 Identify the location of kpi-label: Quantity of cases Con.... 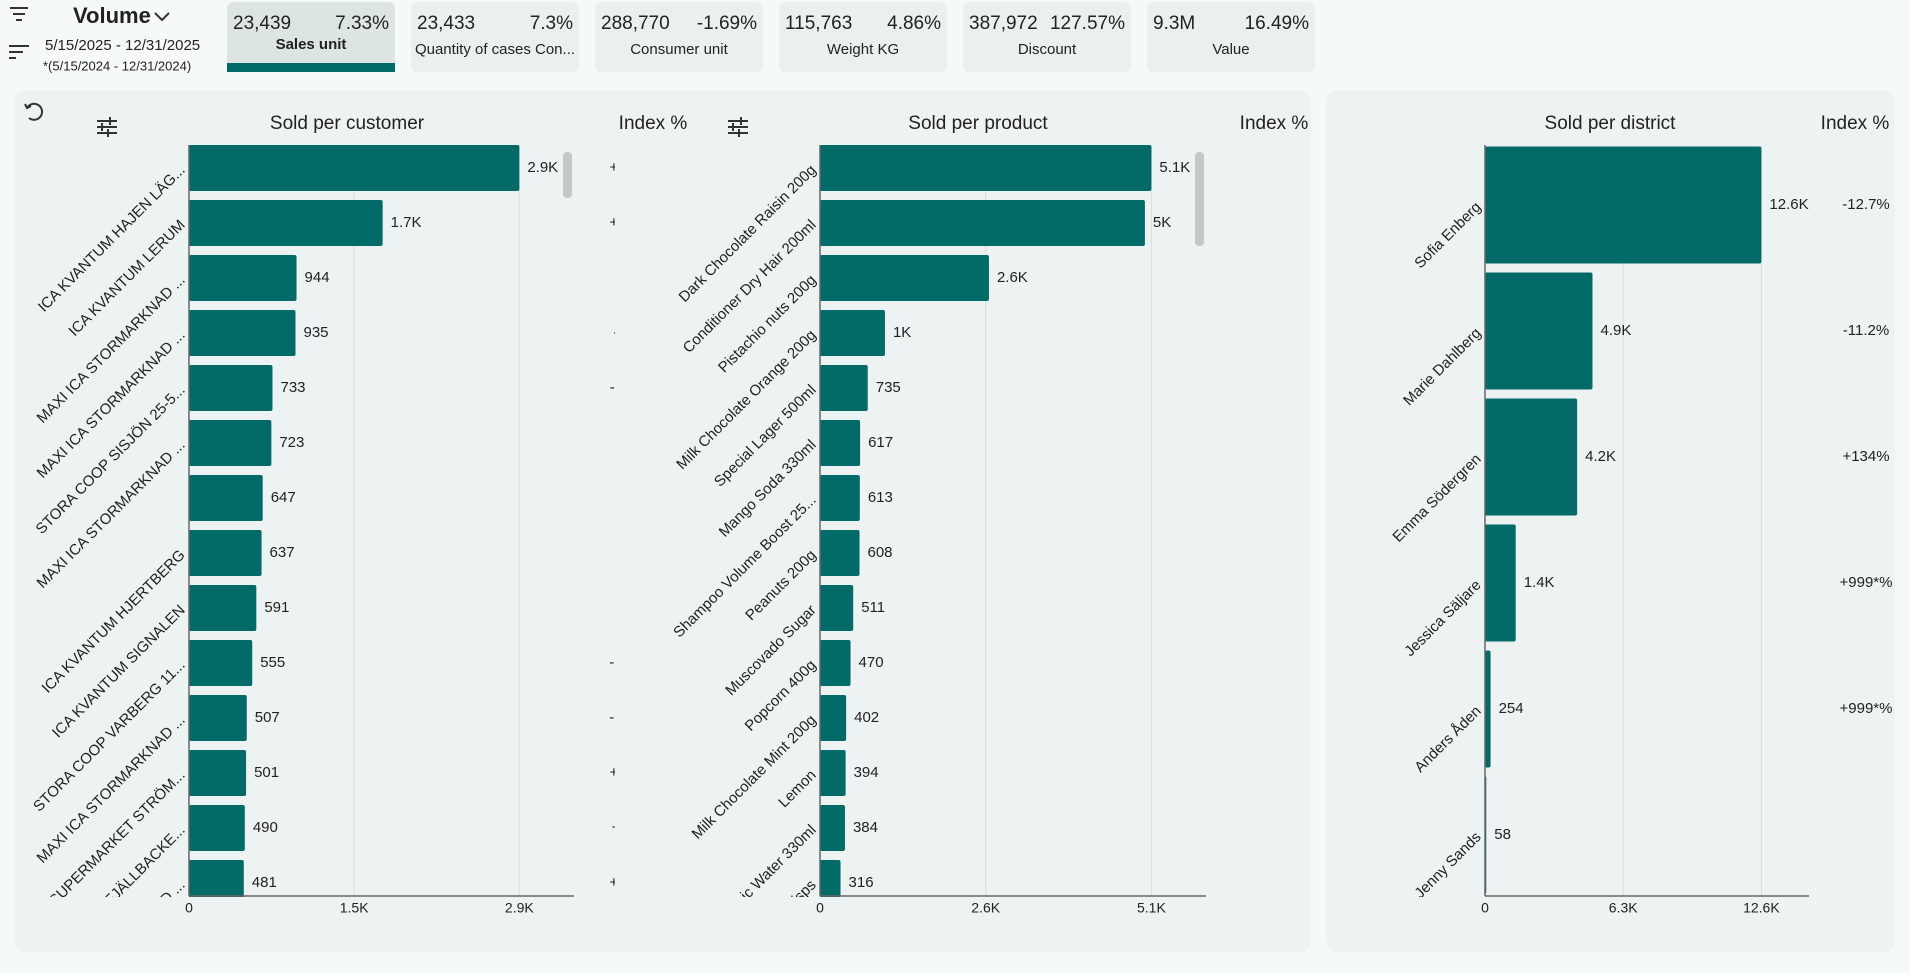
(495, 49).